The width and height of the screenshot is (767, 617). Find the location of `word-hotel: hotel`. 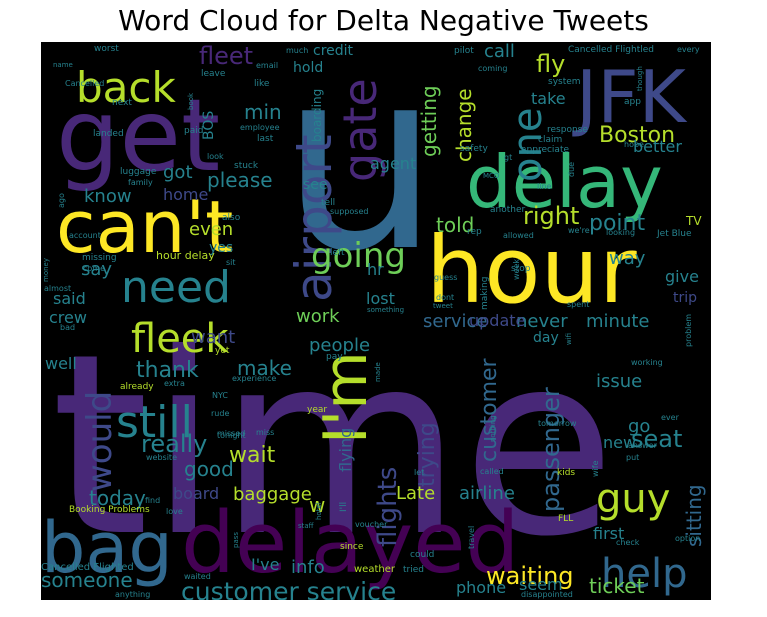

word-hotel: hotel is located at coordinates (319, 511).